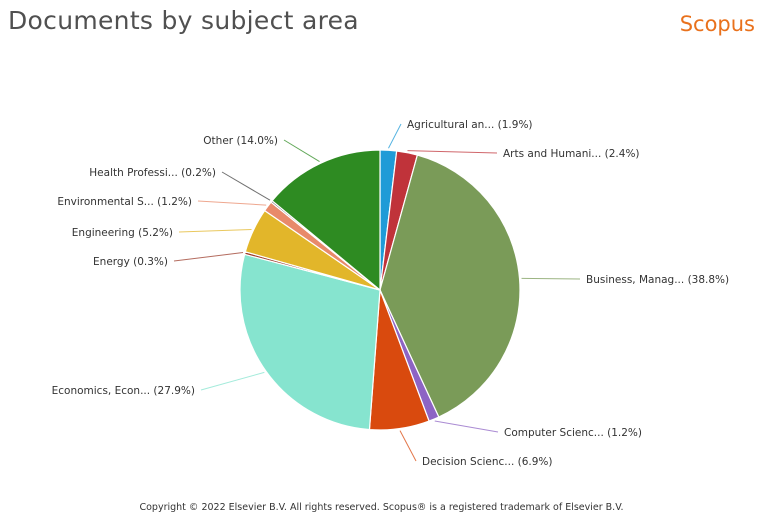 Image resolution: width=763 pixels, height=520 pixels. I want to click on leader-line-health-professi, so click(246, 186).